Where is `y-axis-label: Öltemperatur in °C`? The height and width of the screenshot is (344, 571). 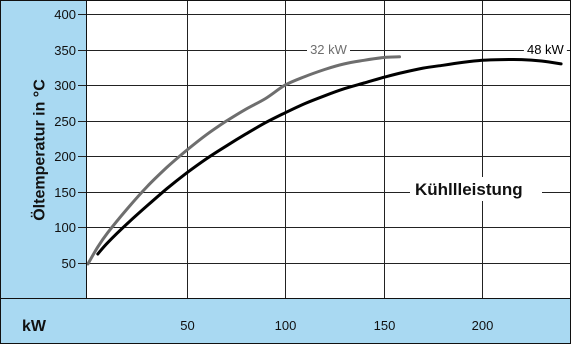
y-axis-label: Öltemperatur in °C is located at coordinates (39, 150).